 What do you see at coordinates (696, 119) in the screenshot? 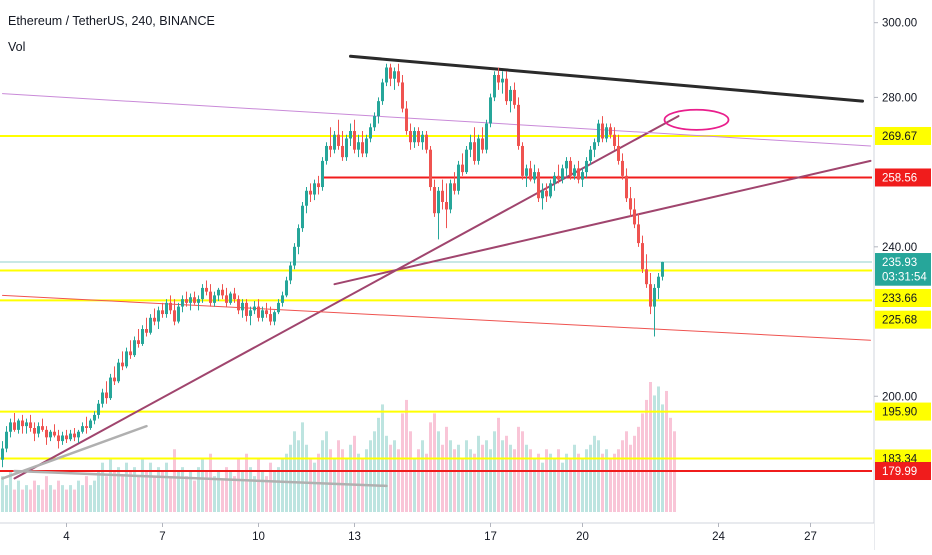
I see `annotations` at bounding box center [696, 119].